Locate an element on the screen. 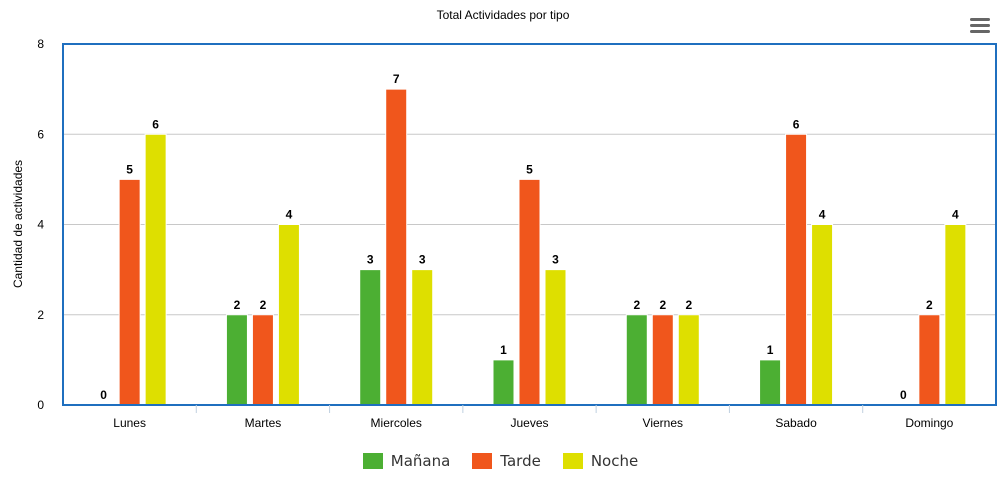  legend-label: Noche is located at coordinates (614, 461).